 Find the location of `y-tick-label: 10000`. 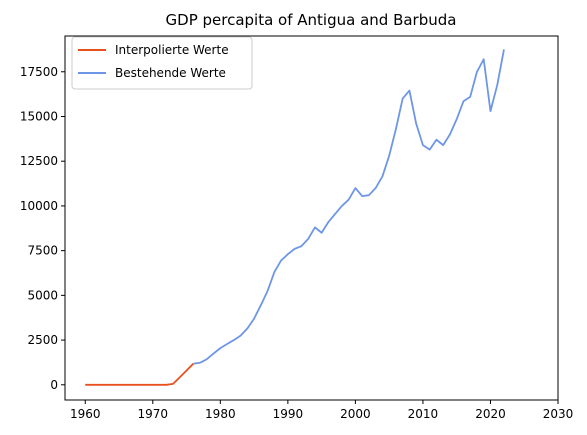

y-tick-label: 10000 is located at coordinates (39, 206).